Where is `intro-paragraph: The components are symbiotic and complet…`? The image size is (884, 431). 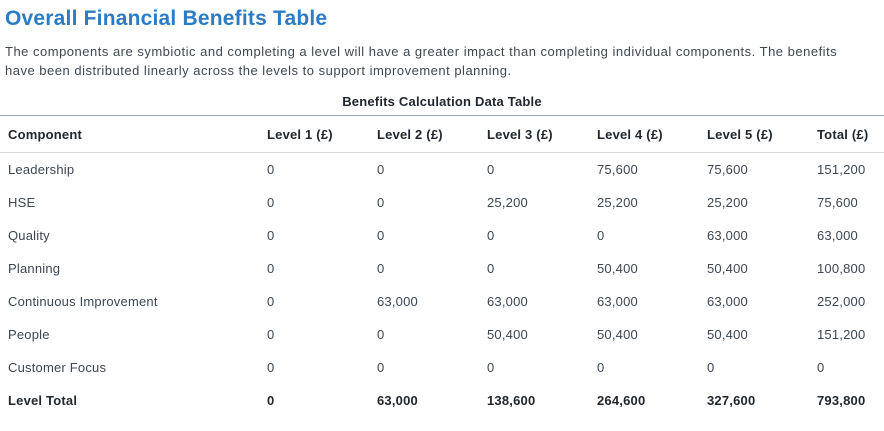
intro-paragraph: The components are symbiotic and complet… is located at coordinates (421, 61).